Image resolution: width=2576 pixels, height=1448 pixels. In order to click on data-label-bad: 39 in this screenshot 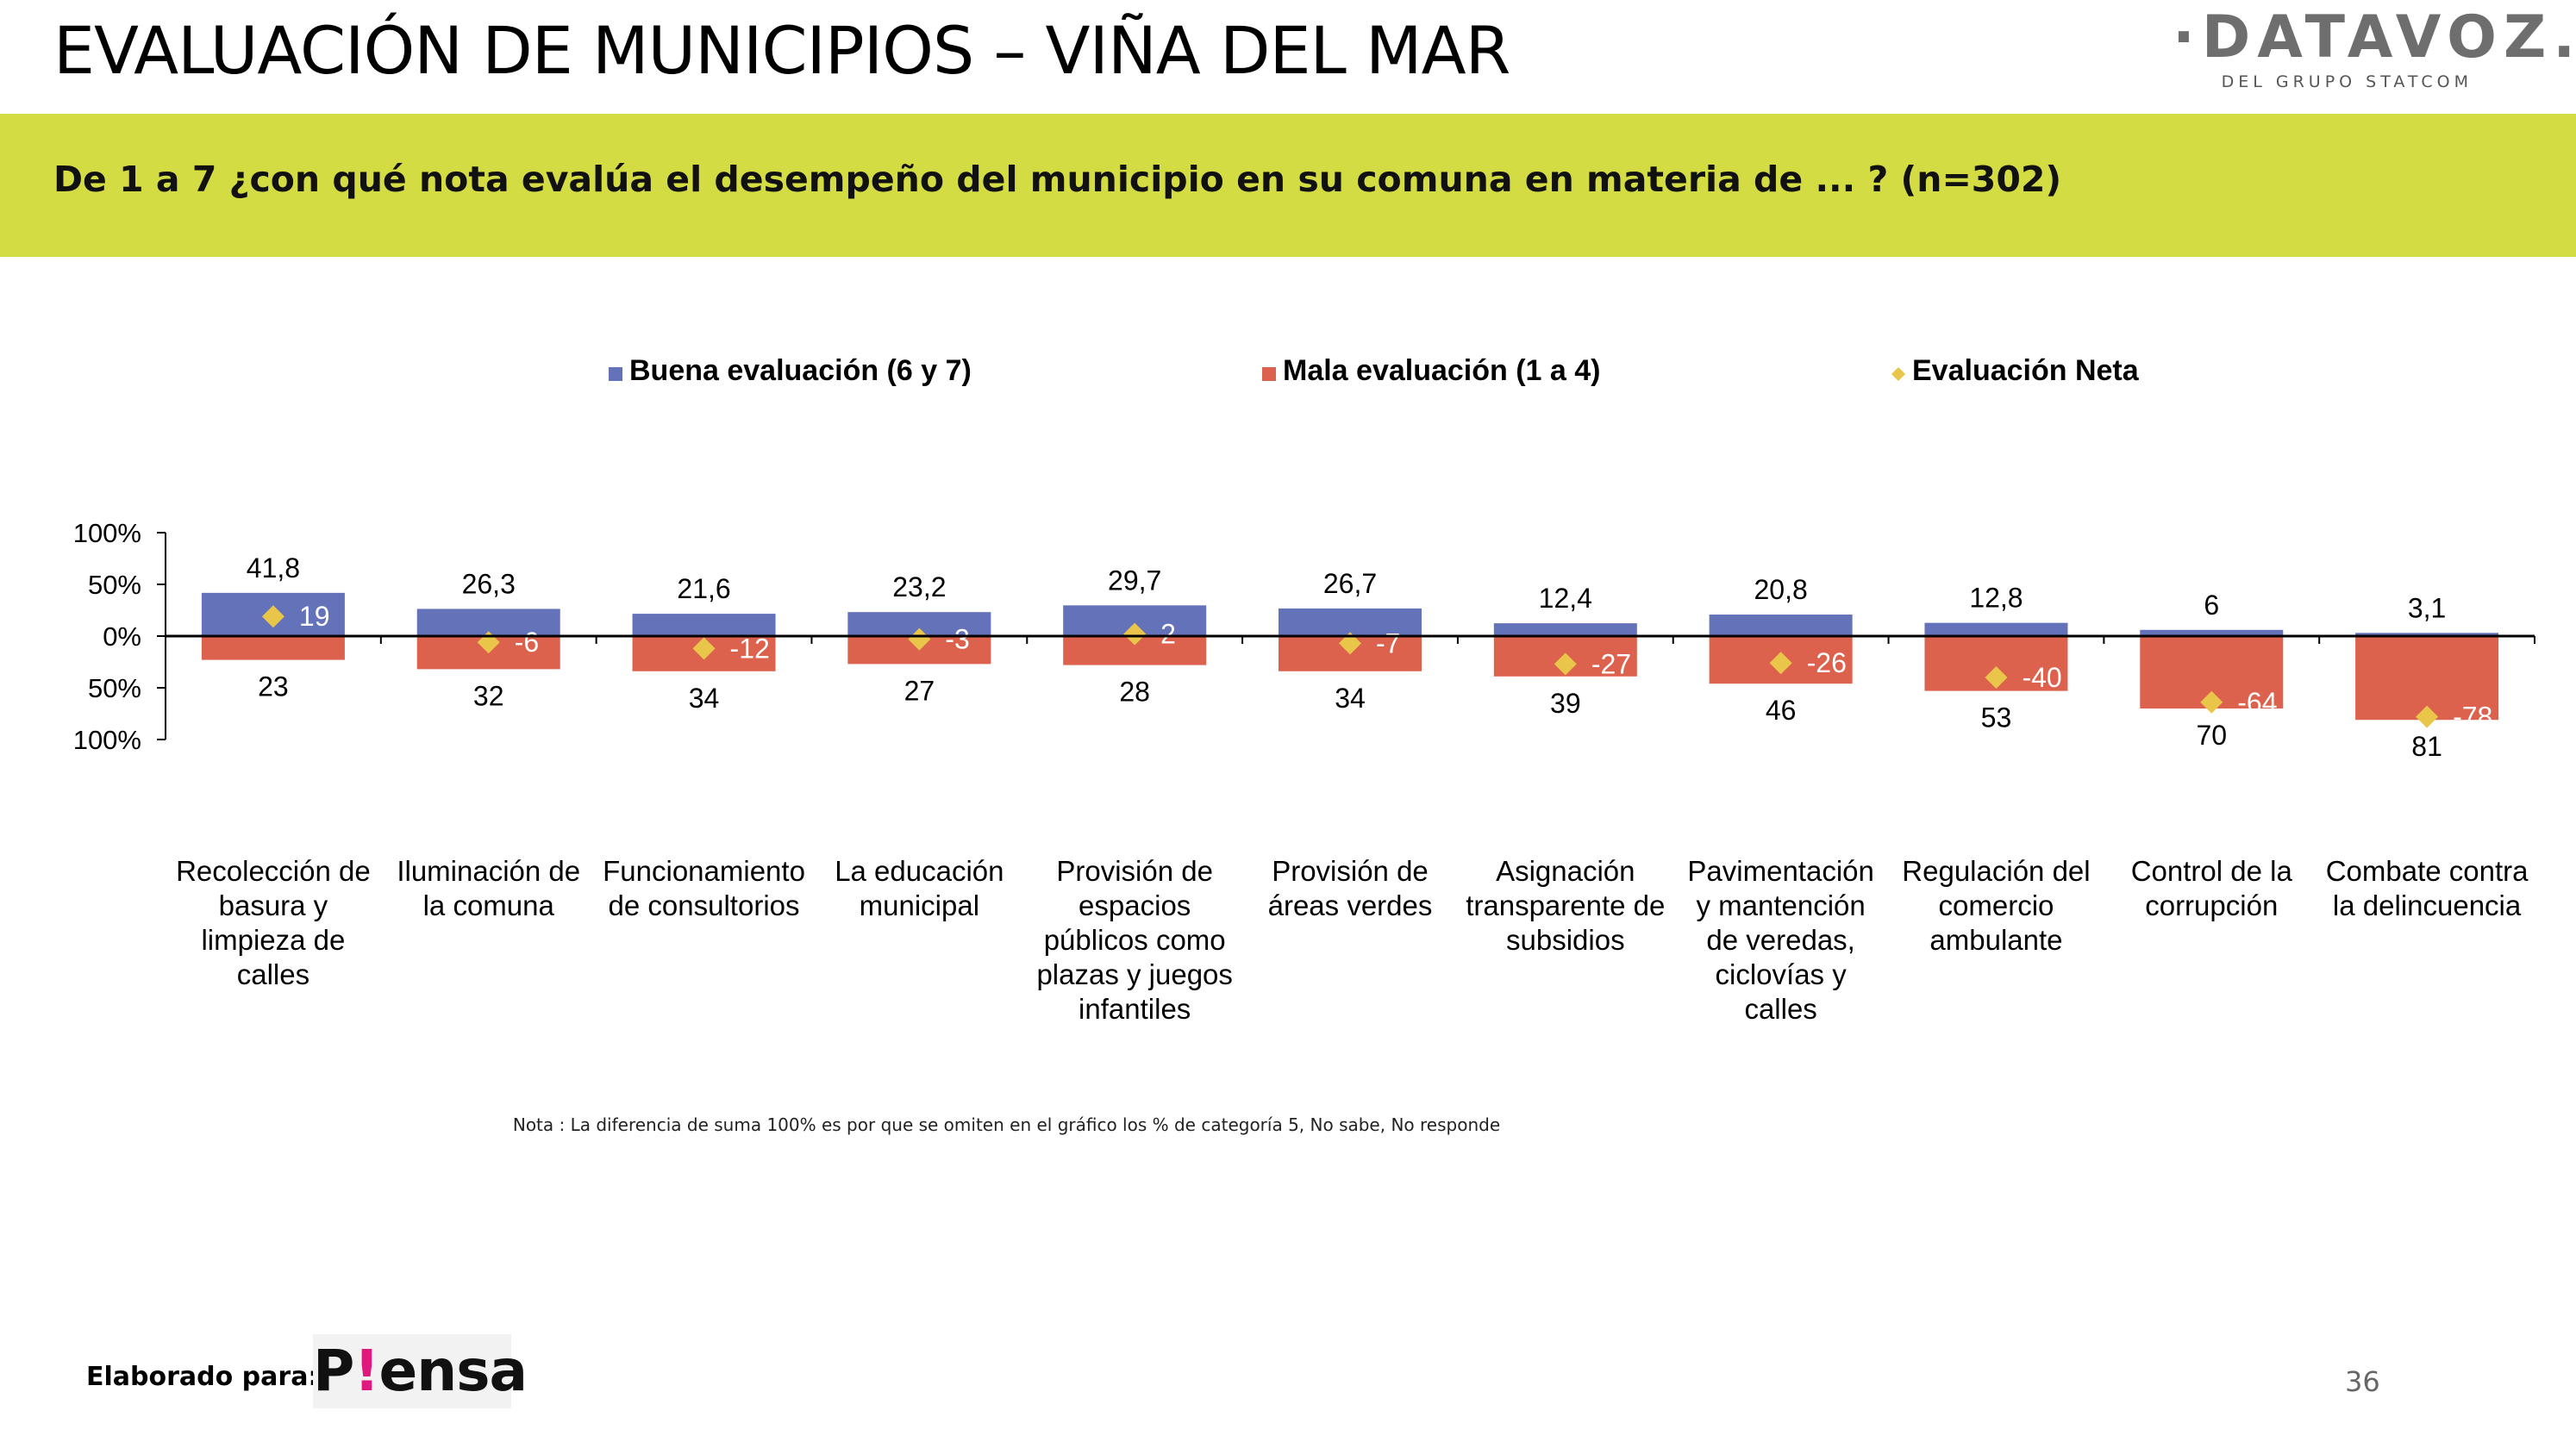, I will do `click(1565, 703)`.